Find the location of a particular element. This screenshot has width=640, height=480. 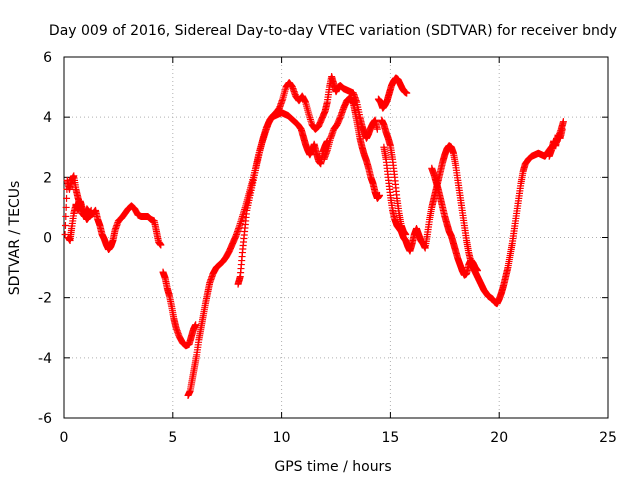

y-tick-label: 4 is located at coordinates (47, 118).